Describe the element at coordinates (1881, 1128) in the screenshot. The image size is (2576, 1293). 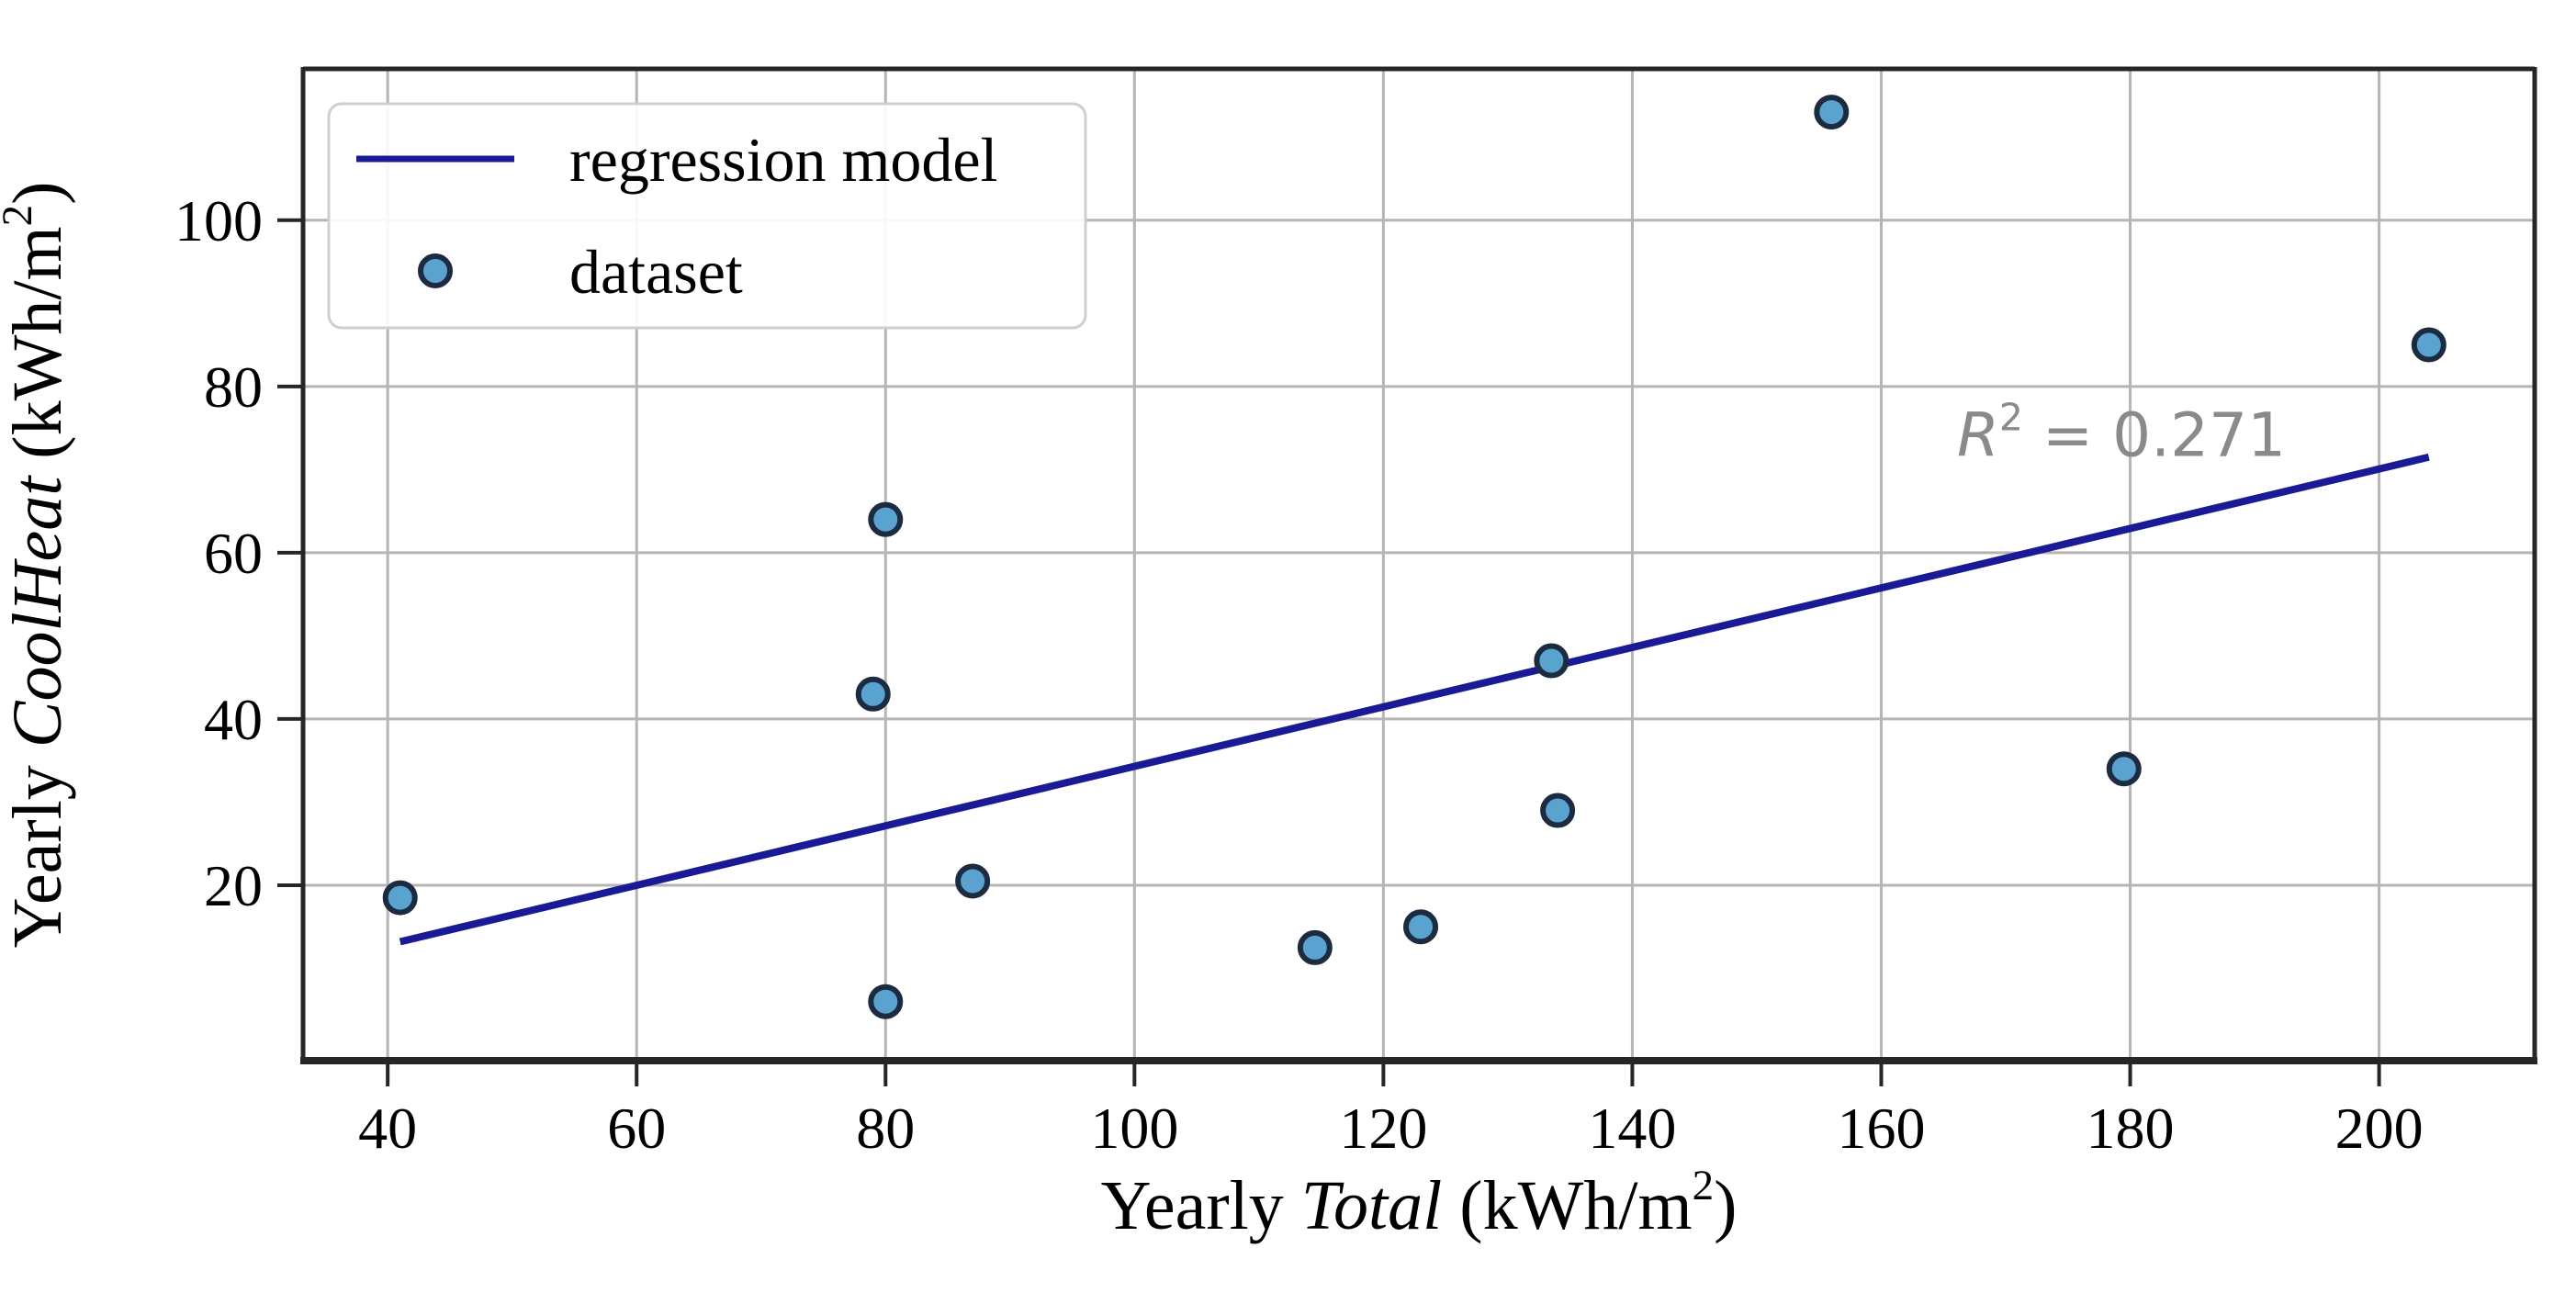
I see `tick-label-x-160: 160` at that location.